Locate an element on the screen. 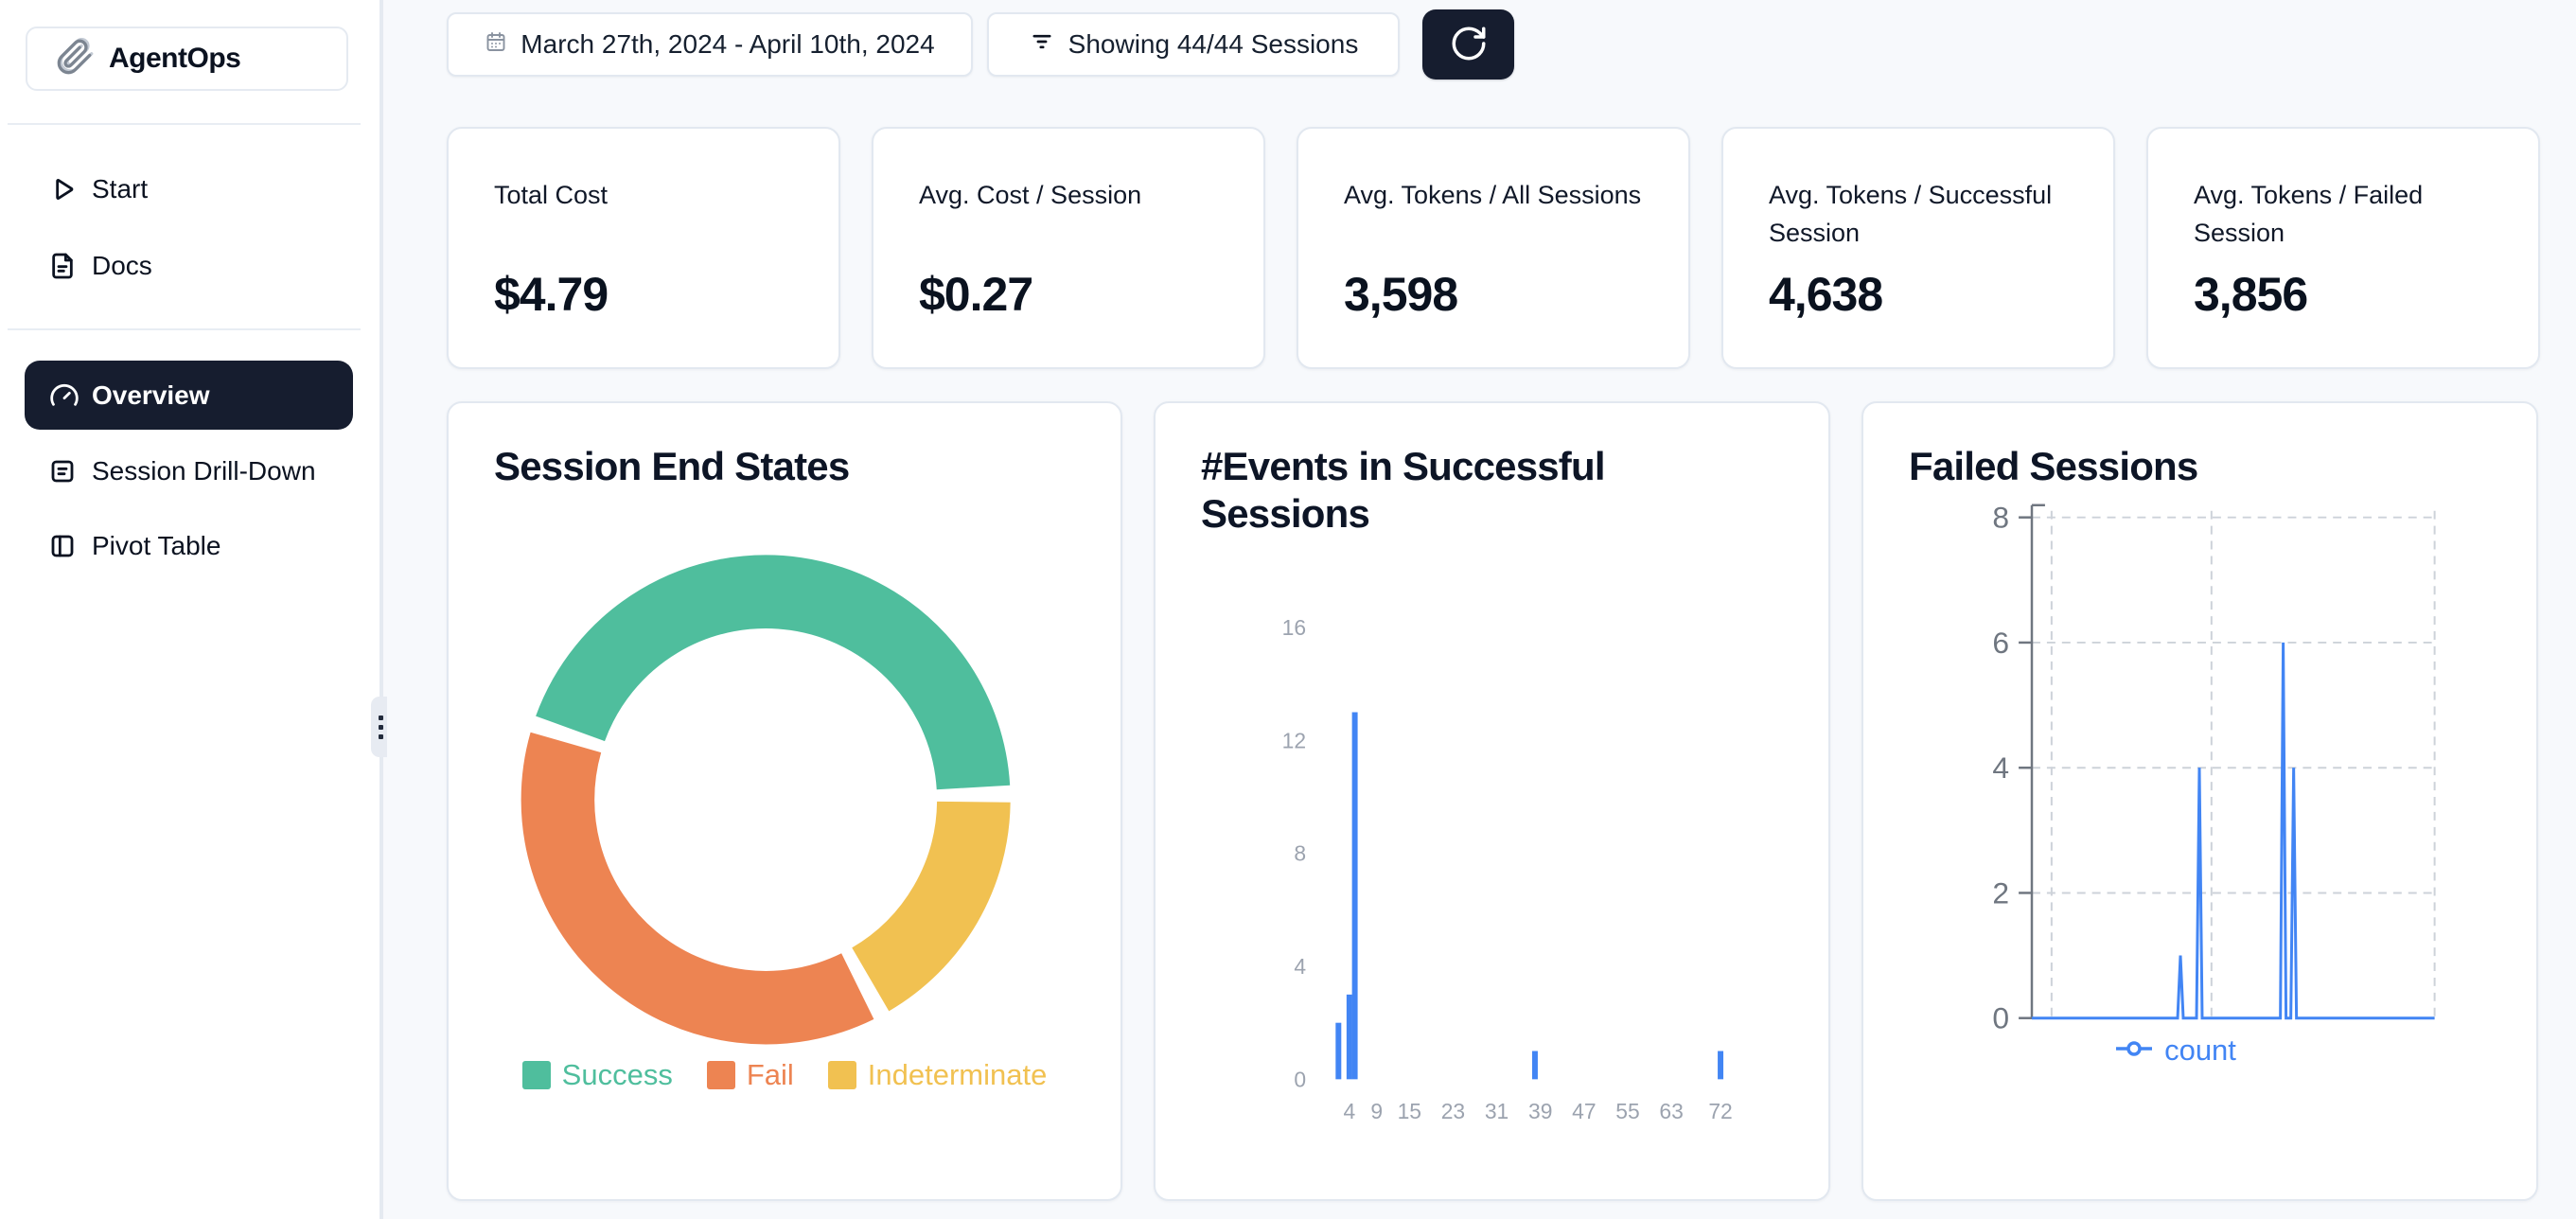 The width and height of the screenshot is (2576, 1219). list-square-icon is located at coordinates (62, 471).